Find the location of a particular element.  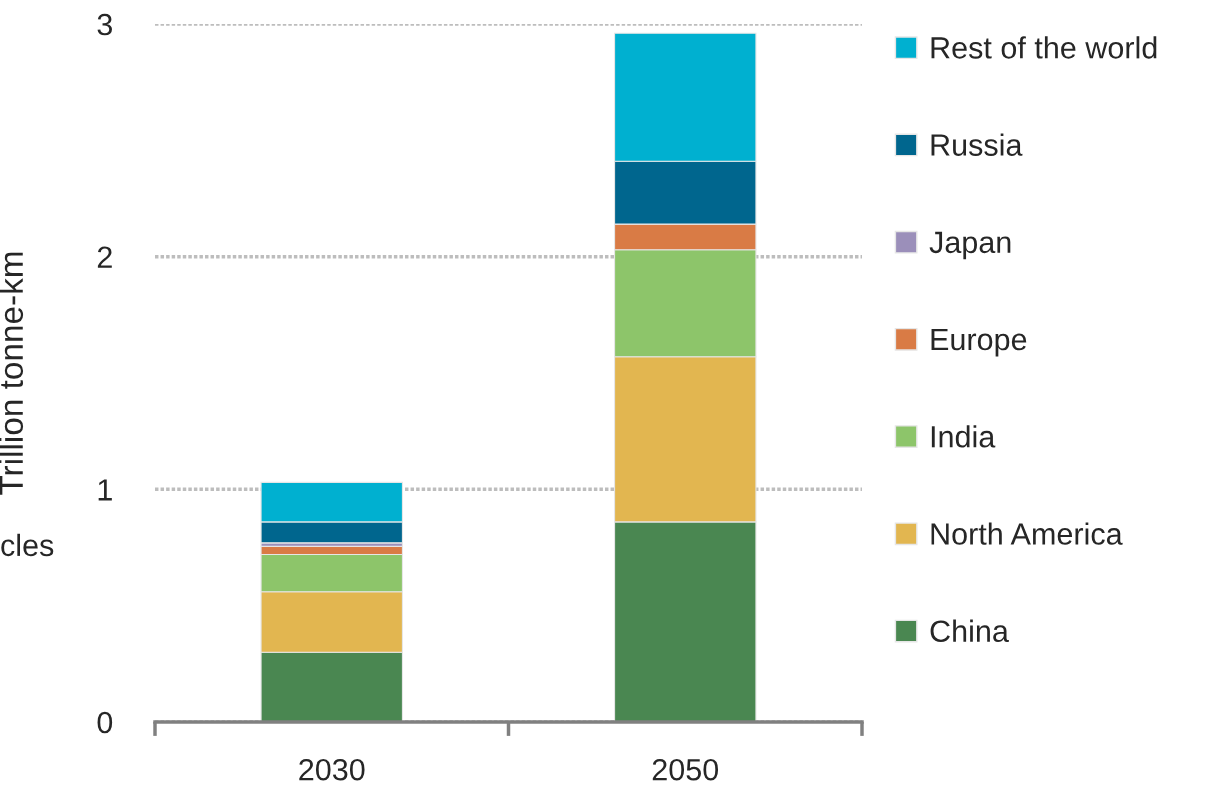

y-tick-label: 2 is located at coordinates (104, 257).